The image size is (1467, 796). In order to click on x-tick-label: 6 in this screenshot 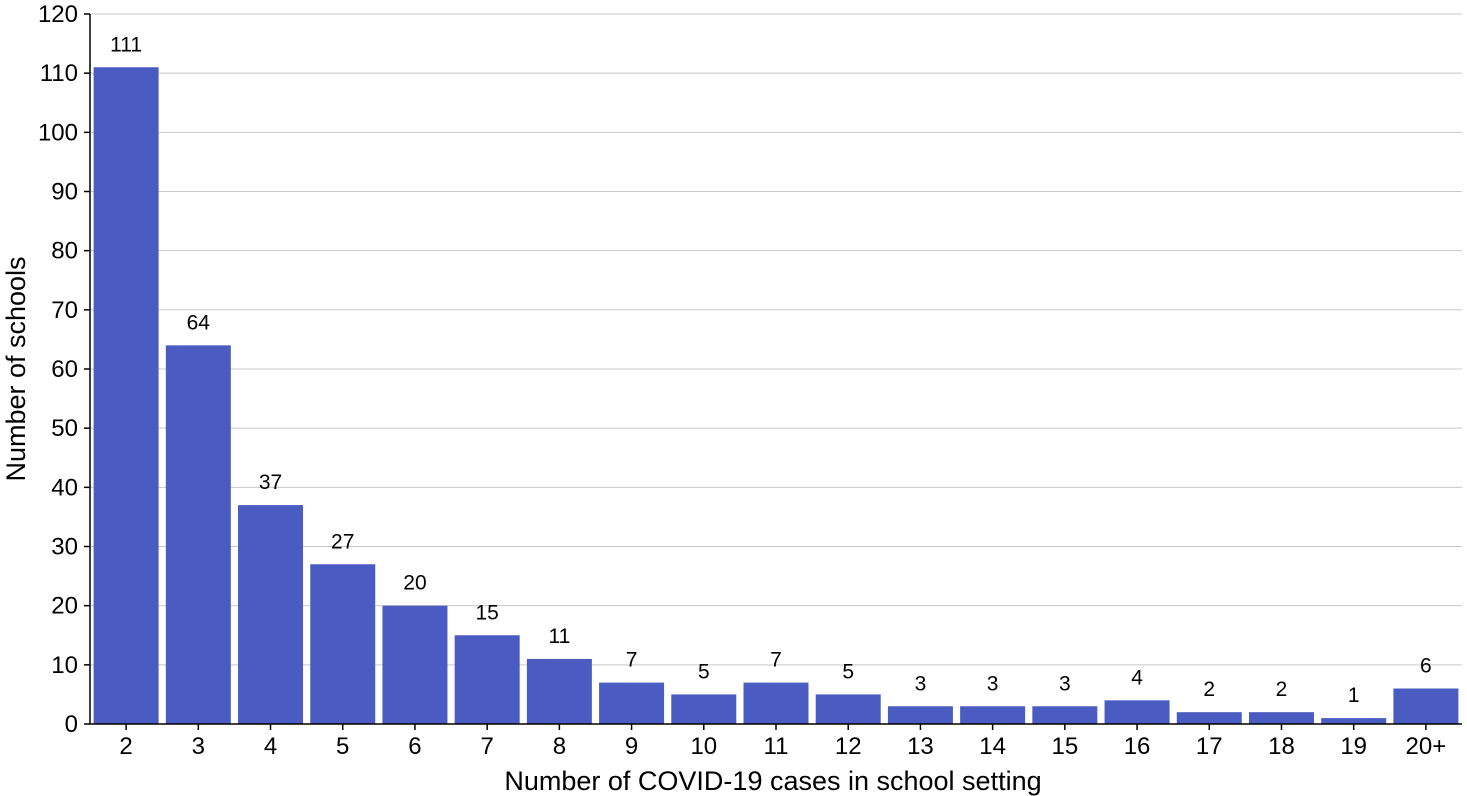, I will do `click(414, 746)`.